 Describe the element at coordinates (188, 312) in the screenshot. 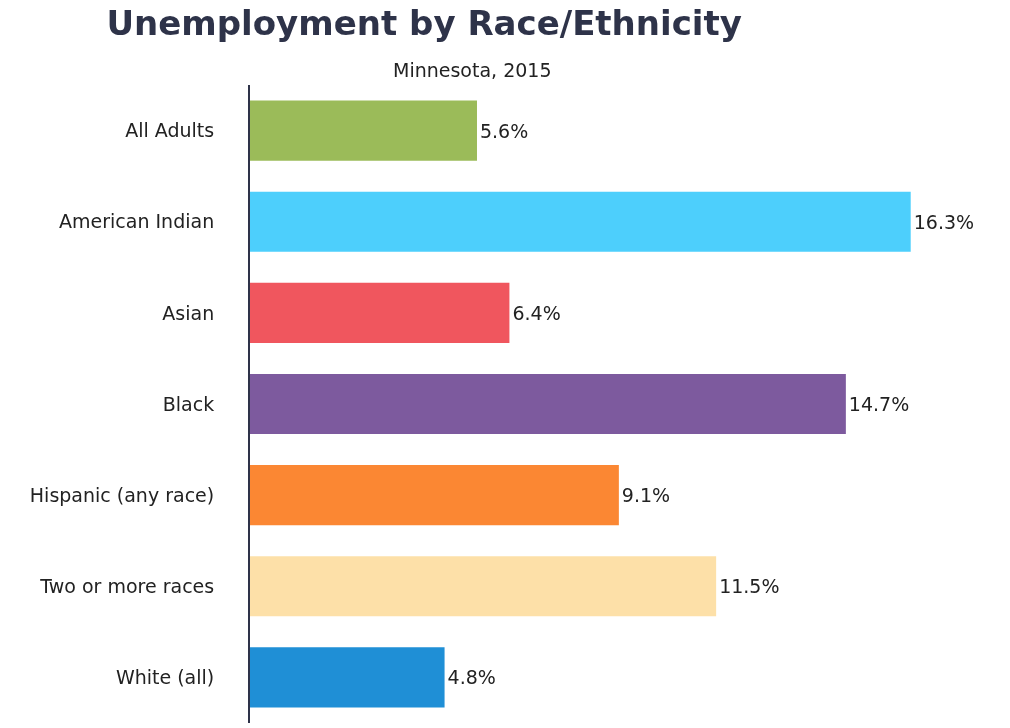

I see `y-tick-label: Asian` at that location.